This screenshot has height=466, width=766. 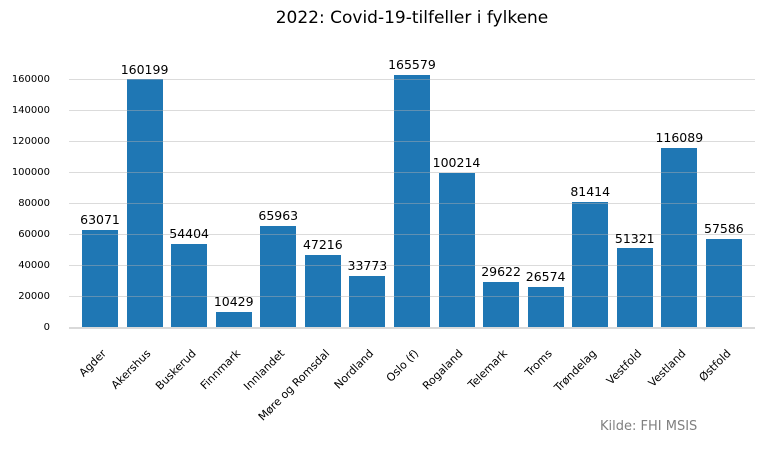 I want to click on bar-value-label: 57586, so click(x=724, y=228).